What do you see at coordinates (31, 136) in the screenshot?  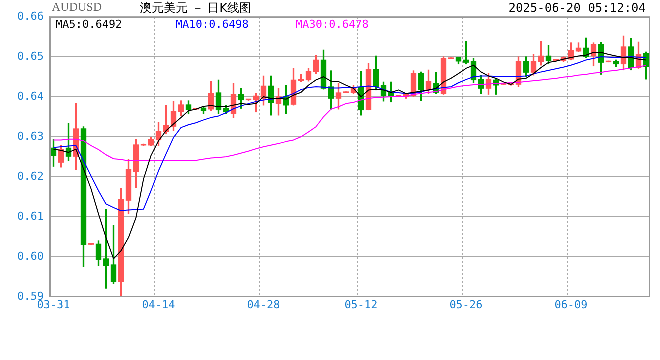 I see `y-tick-label: 0.63` at bounding box center [31, 136].